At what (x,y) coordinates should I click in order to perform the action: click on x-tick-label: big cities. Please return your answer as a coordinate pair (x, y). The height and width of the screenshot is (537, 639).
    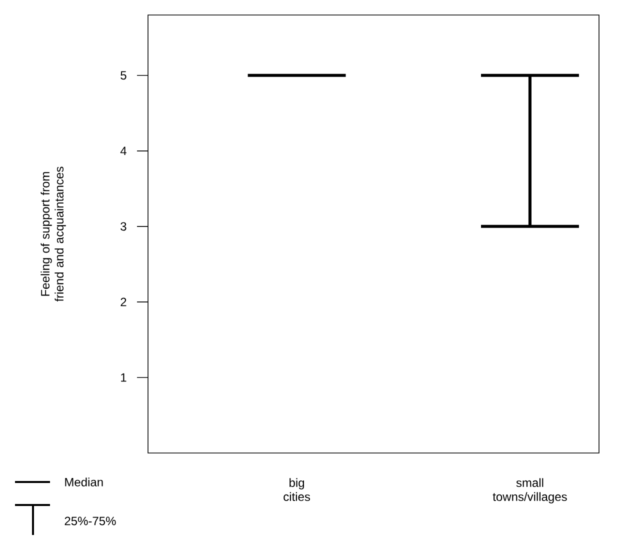
    Looking at the image, I should click on (297, 490).